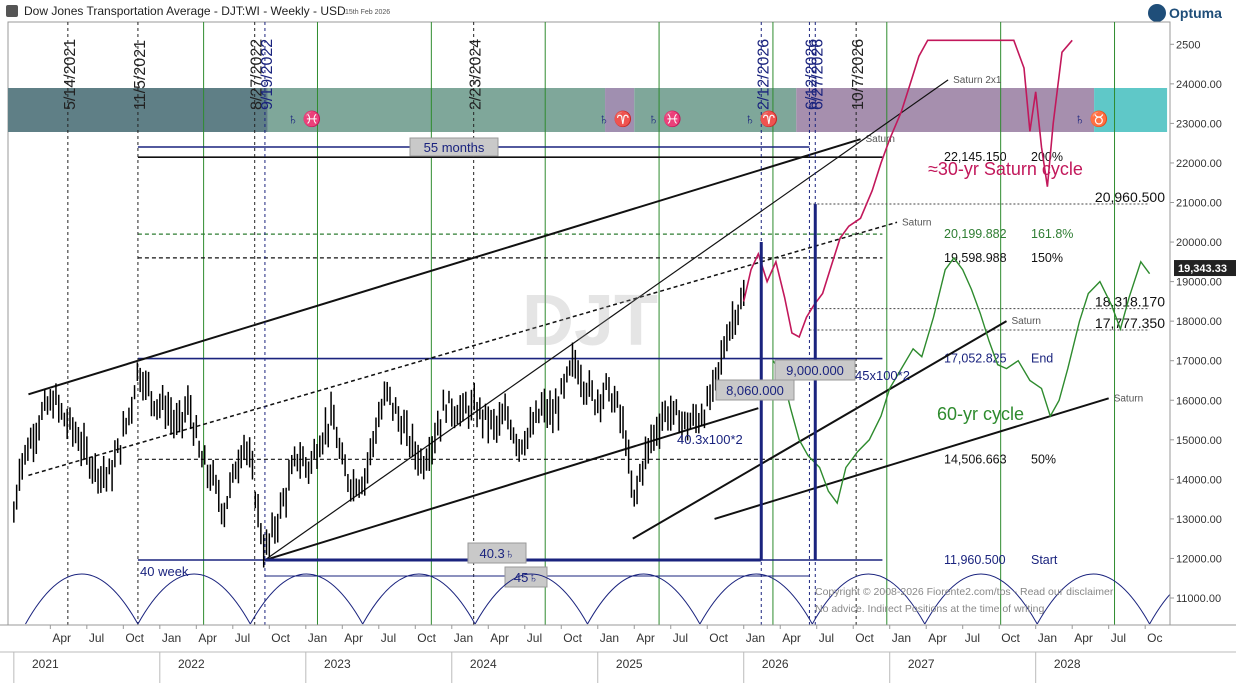 This screenshot has height=683, width=1236. I want to click on y-tick-label: 22000.00, so click(1199, 164).